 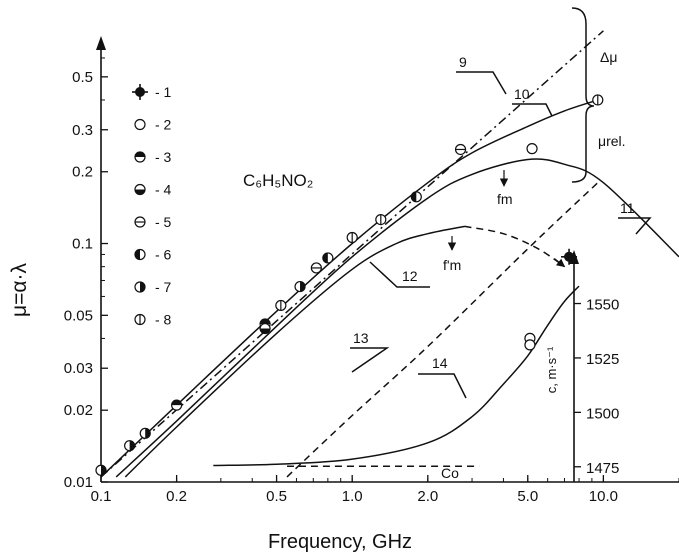 I want to click on x-tick-label: 0.1, so click(x=101, y=496).